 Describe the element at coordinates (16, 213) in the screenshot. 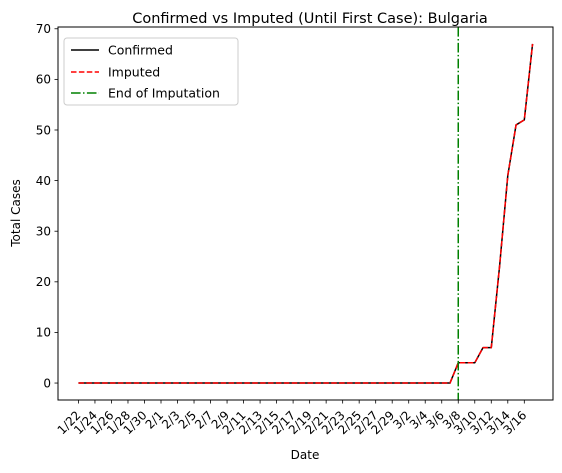

I see `y-axis-label: Total Cases` at that location.